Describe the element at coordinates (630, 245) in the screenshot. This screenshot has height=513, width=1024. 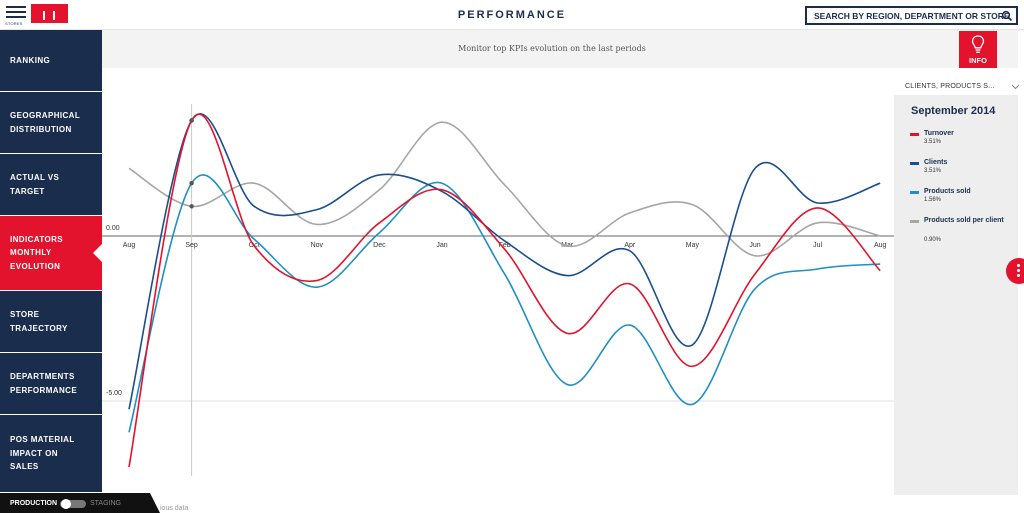
I see `x-tick-label: Apr` at that location.